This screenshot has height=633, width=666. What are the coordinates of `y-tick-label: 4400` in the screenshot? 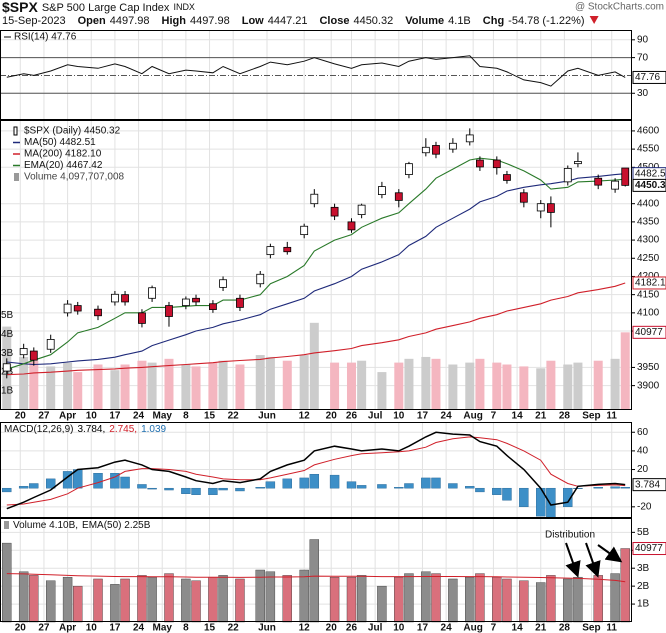 It's located at (648, 203).